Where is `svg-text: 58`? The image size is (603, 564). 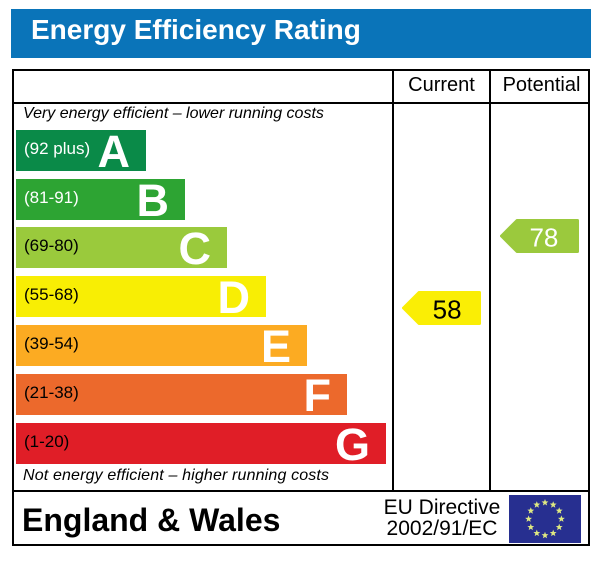
svg-text: 58 is located at coordinates (447, 310).